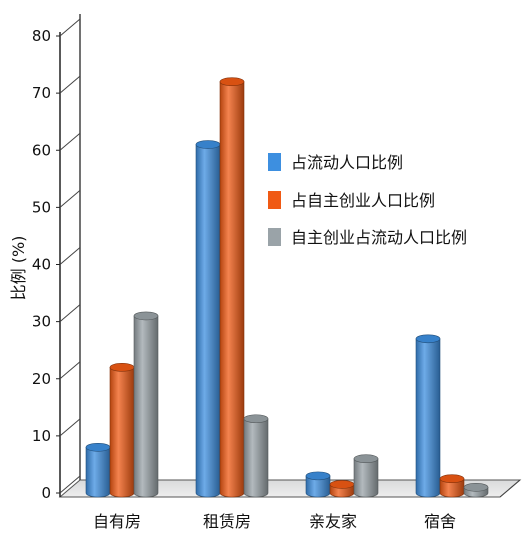 The width and height of the screenshot is (528, 540). I want to click on legend-label: 占自主创业人口比例, so click(363, 200).